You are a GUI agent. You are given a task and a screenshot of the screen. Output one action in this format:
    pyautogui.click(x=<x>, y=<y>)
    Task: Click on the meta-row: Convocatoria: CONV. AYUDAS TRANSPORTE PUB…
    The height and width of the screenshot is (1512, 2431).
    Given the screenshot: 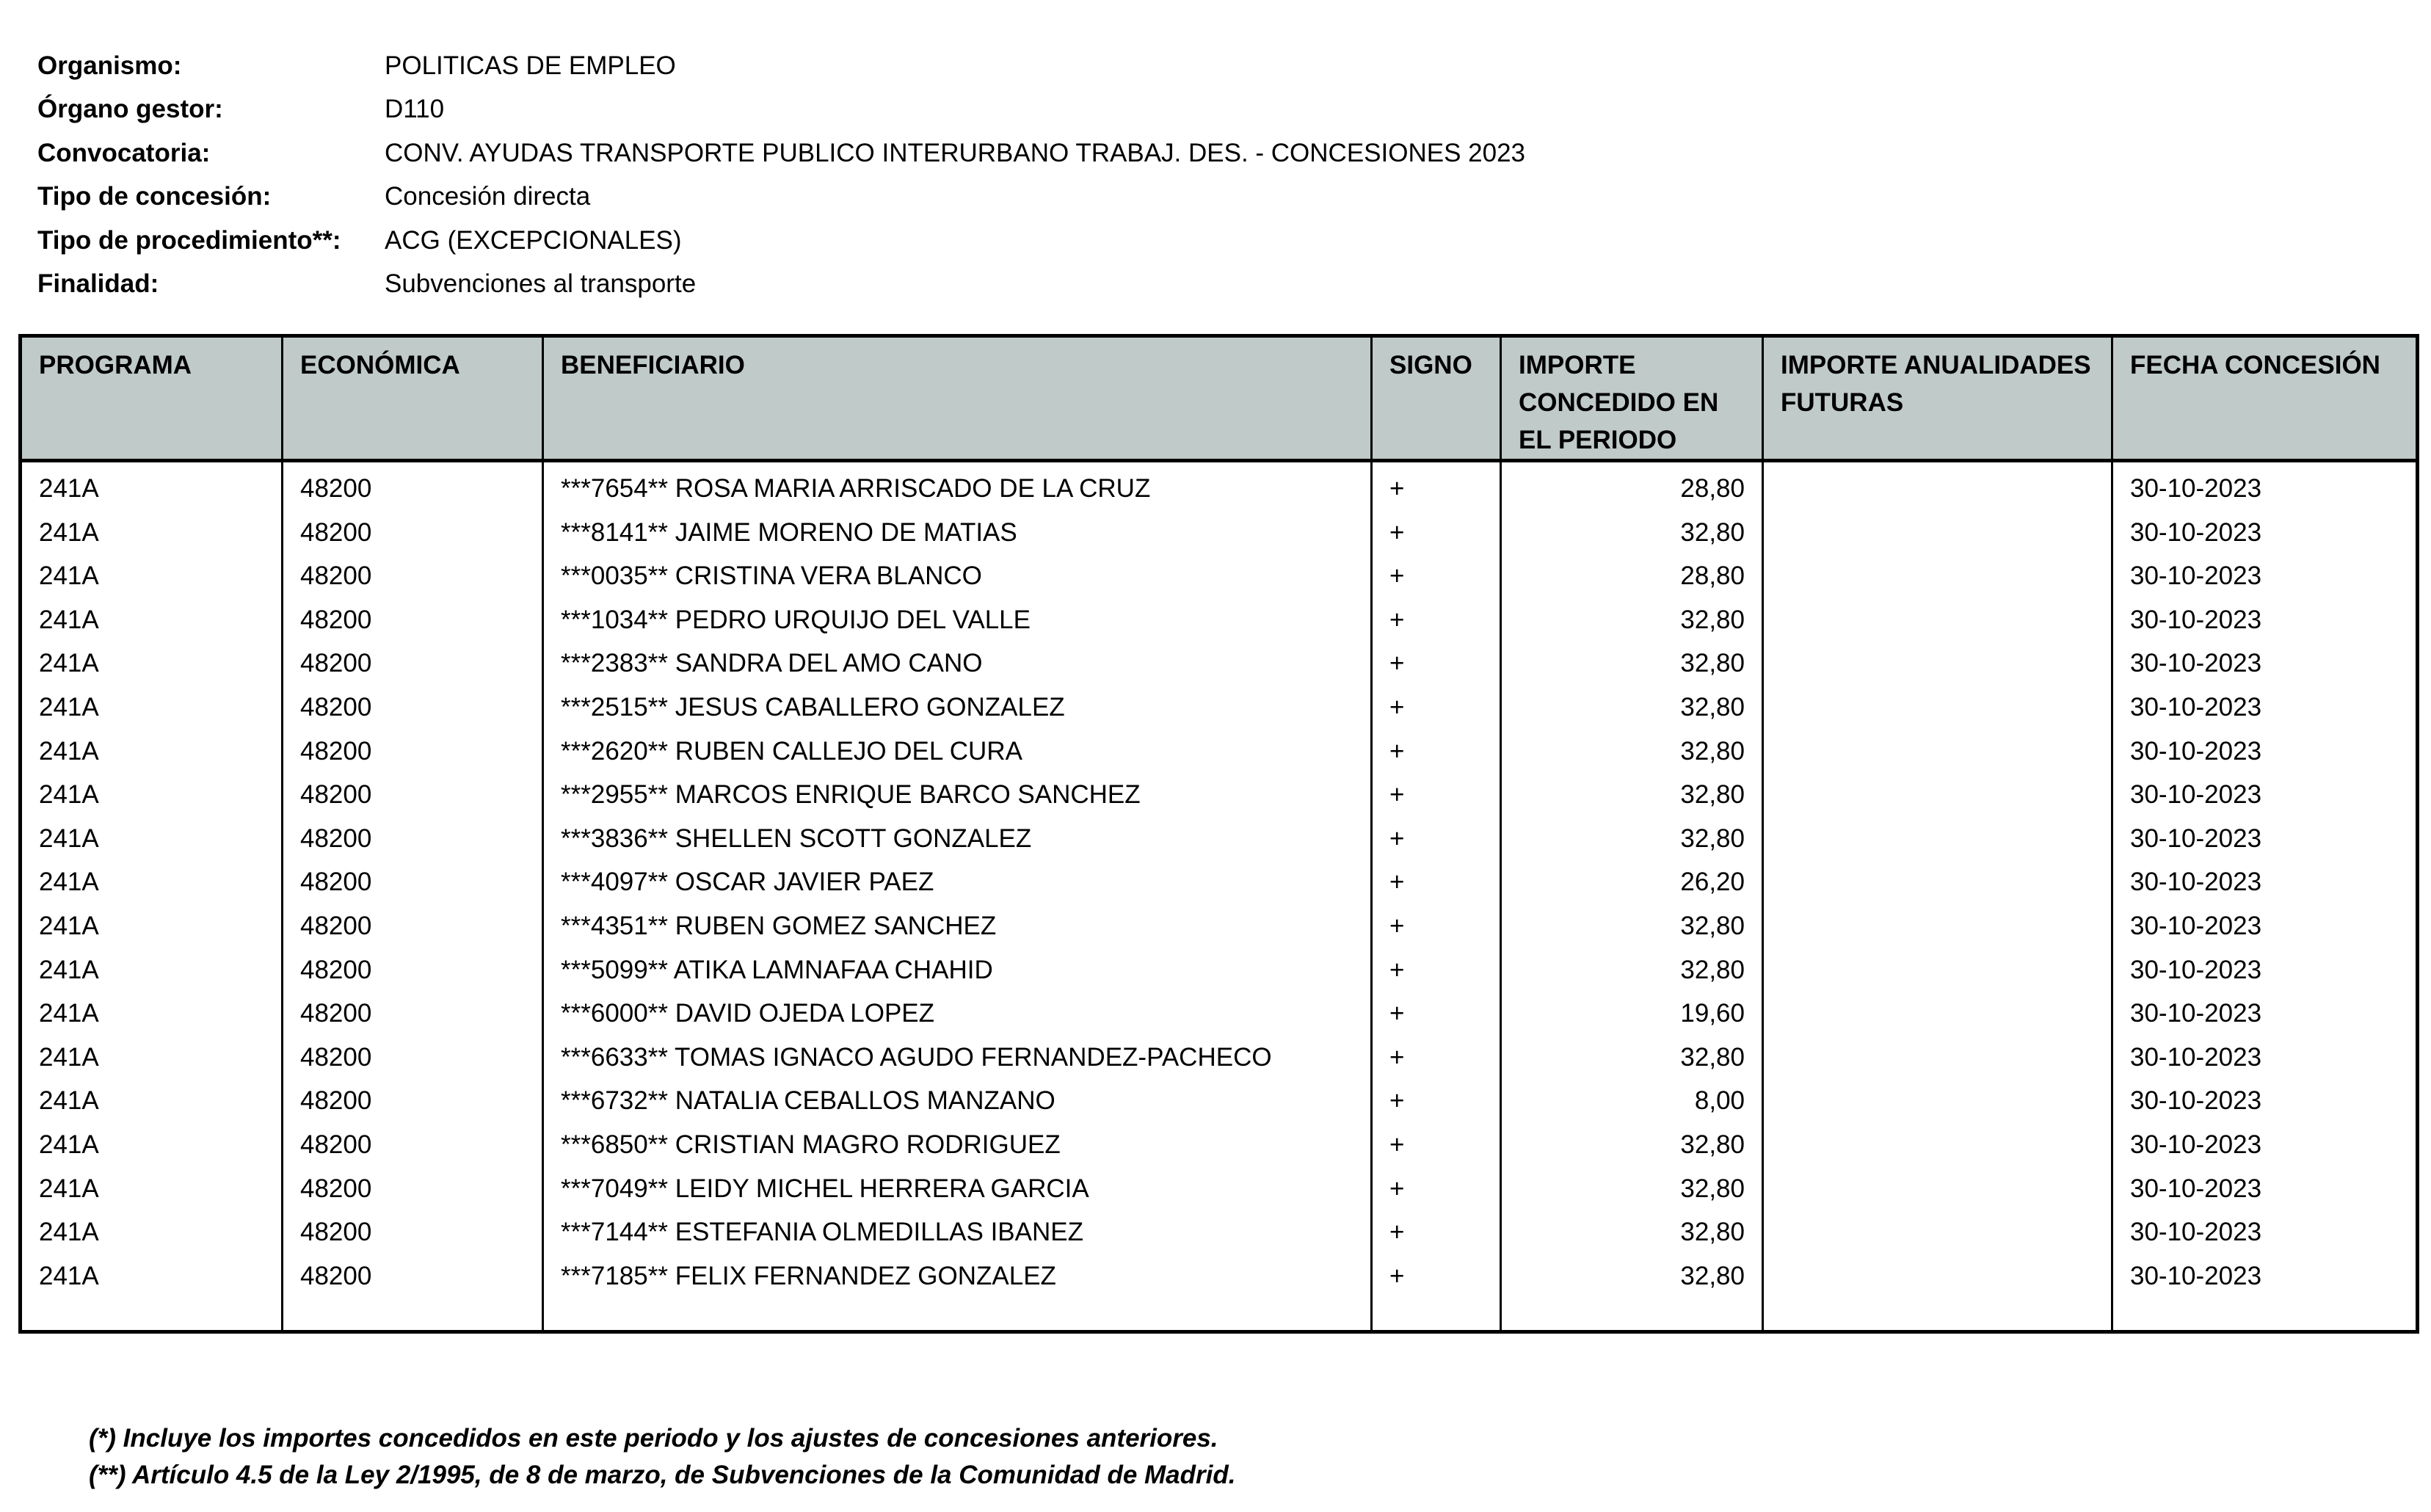 What is the action you would take?
    pyautogui.click(x=781, y=153)
    